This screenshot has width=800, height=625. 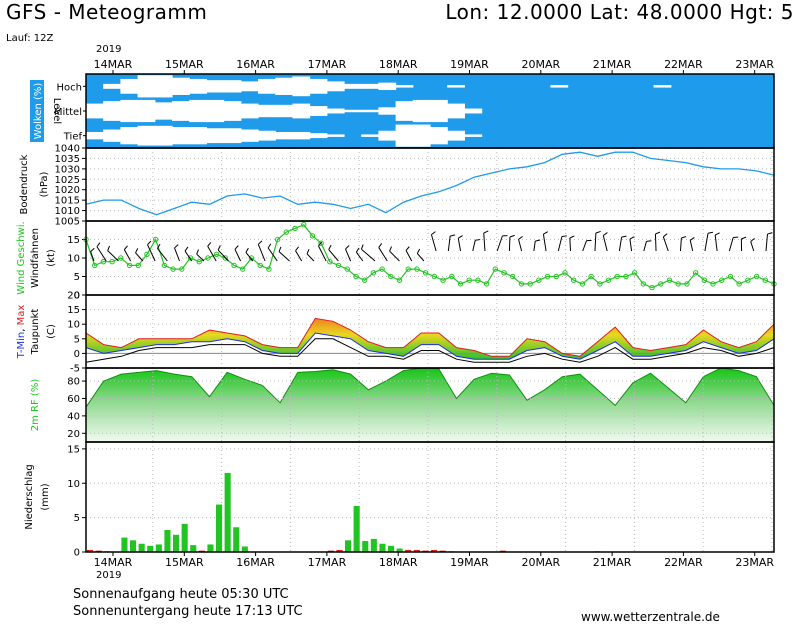 What do you see at coordinates (650, 617) in the screenshot?
I see `website-link: www.wetterzentrale.de` at bounding box center [650, 617].